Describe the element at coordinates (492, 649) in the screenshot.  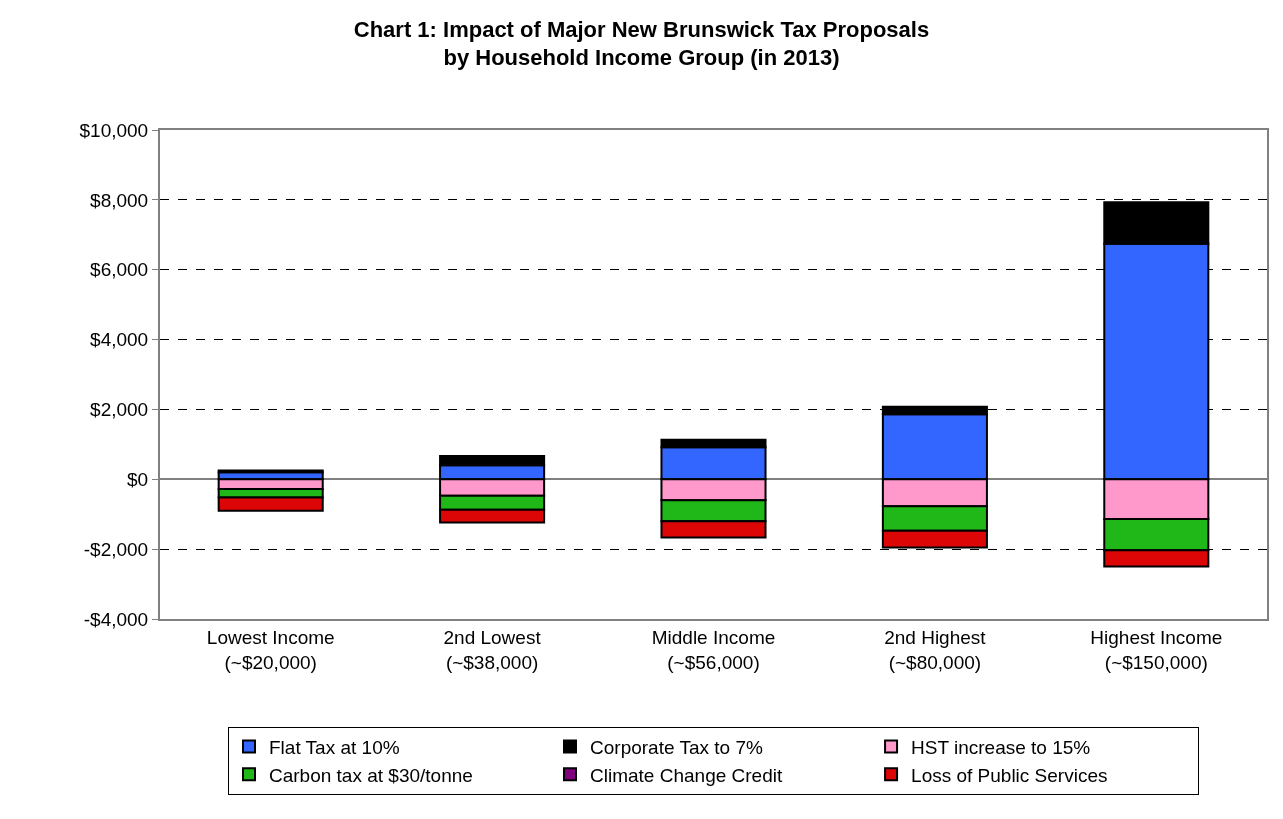
I see `x-tick-label: 2nd Lowest (~$38,000)` at that location.